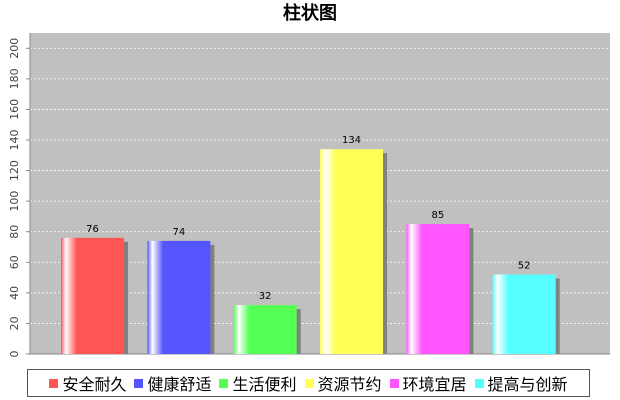 This screenshot has height=400, width=620. Describe the element at coordinates (351, 140) in the screenshot. I see `value-label: 134` at that location.